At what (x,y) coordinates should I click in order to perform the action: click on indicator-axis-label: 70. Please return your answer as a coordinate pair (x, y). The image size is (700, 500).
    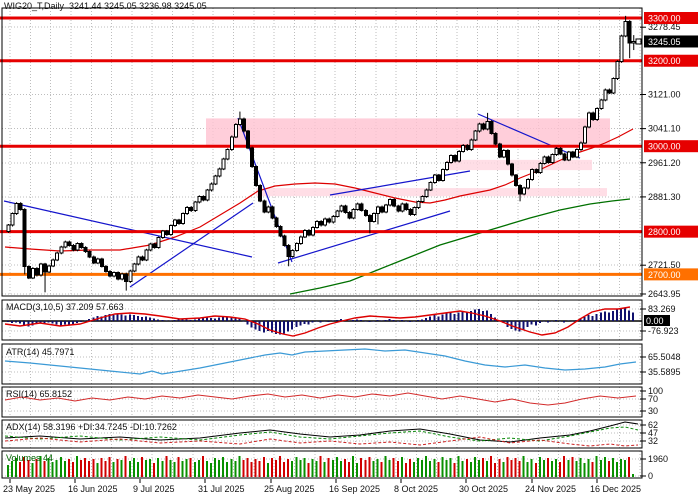
    Looking at the image, I should click on (653, 399).